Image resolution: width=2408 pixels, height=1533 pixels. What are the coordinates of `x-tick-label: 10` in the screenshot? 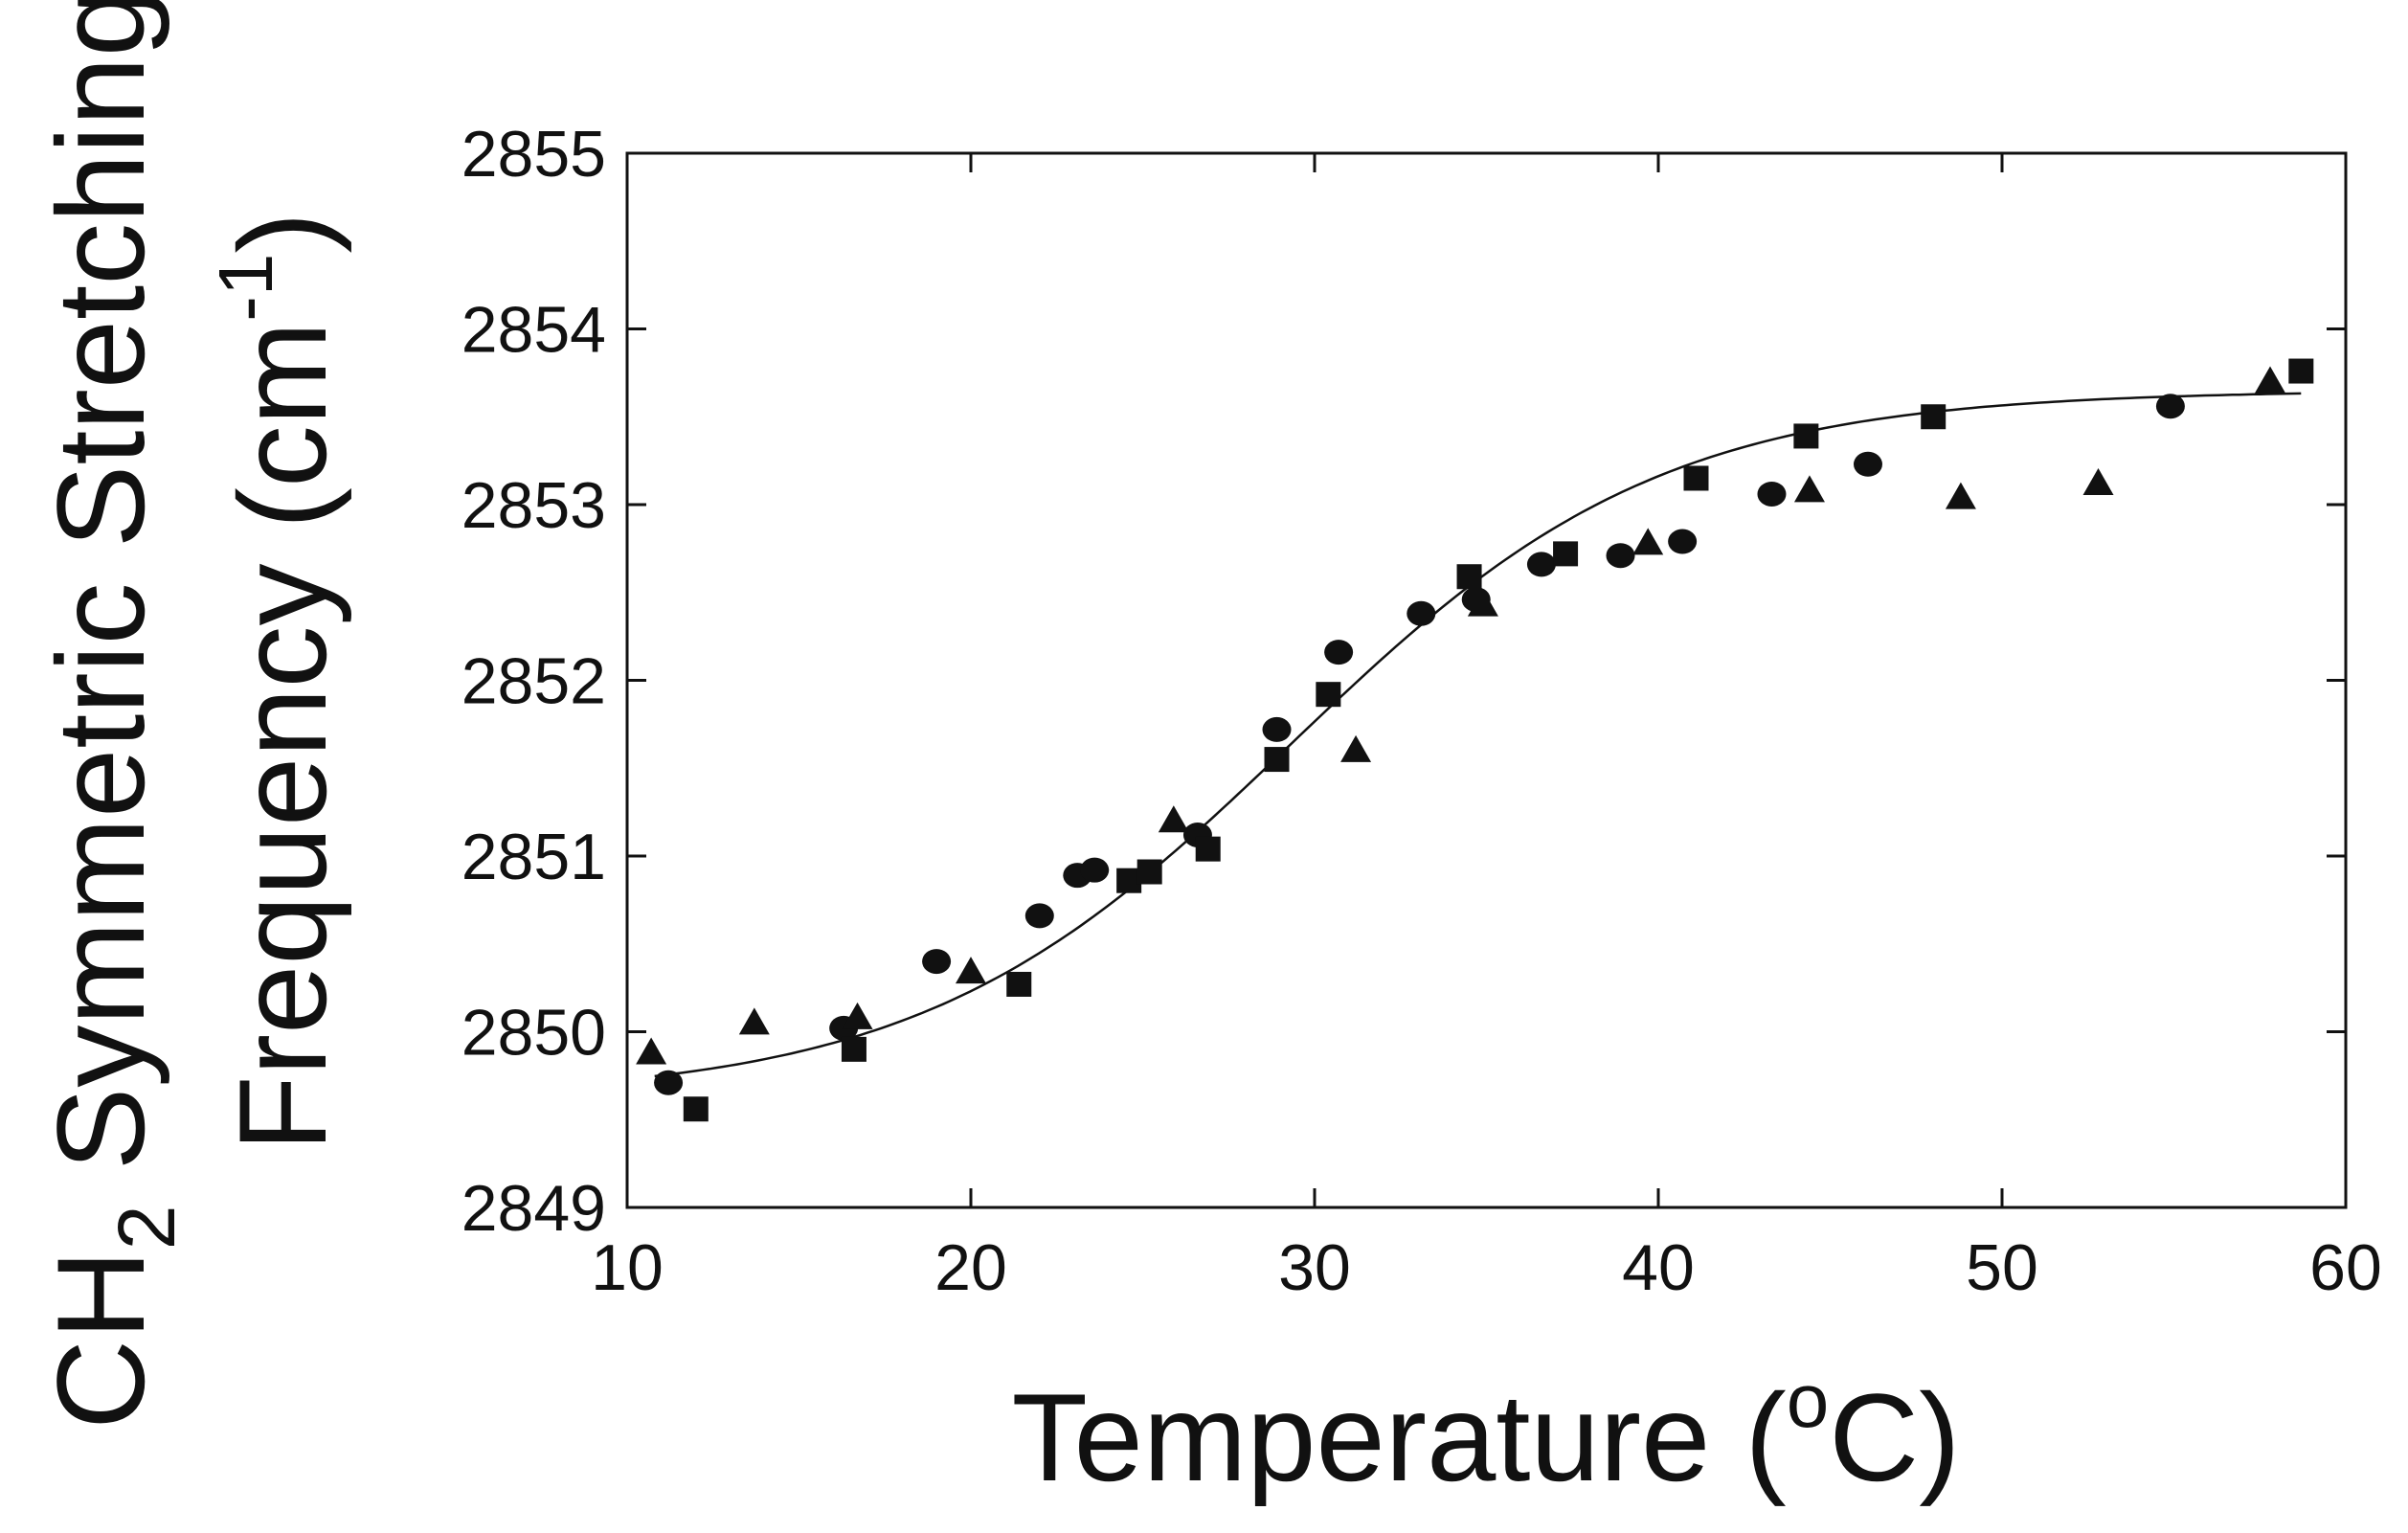 It's located at (627, 1267).